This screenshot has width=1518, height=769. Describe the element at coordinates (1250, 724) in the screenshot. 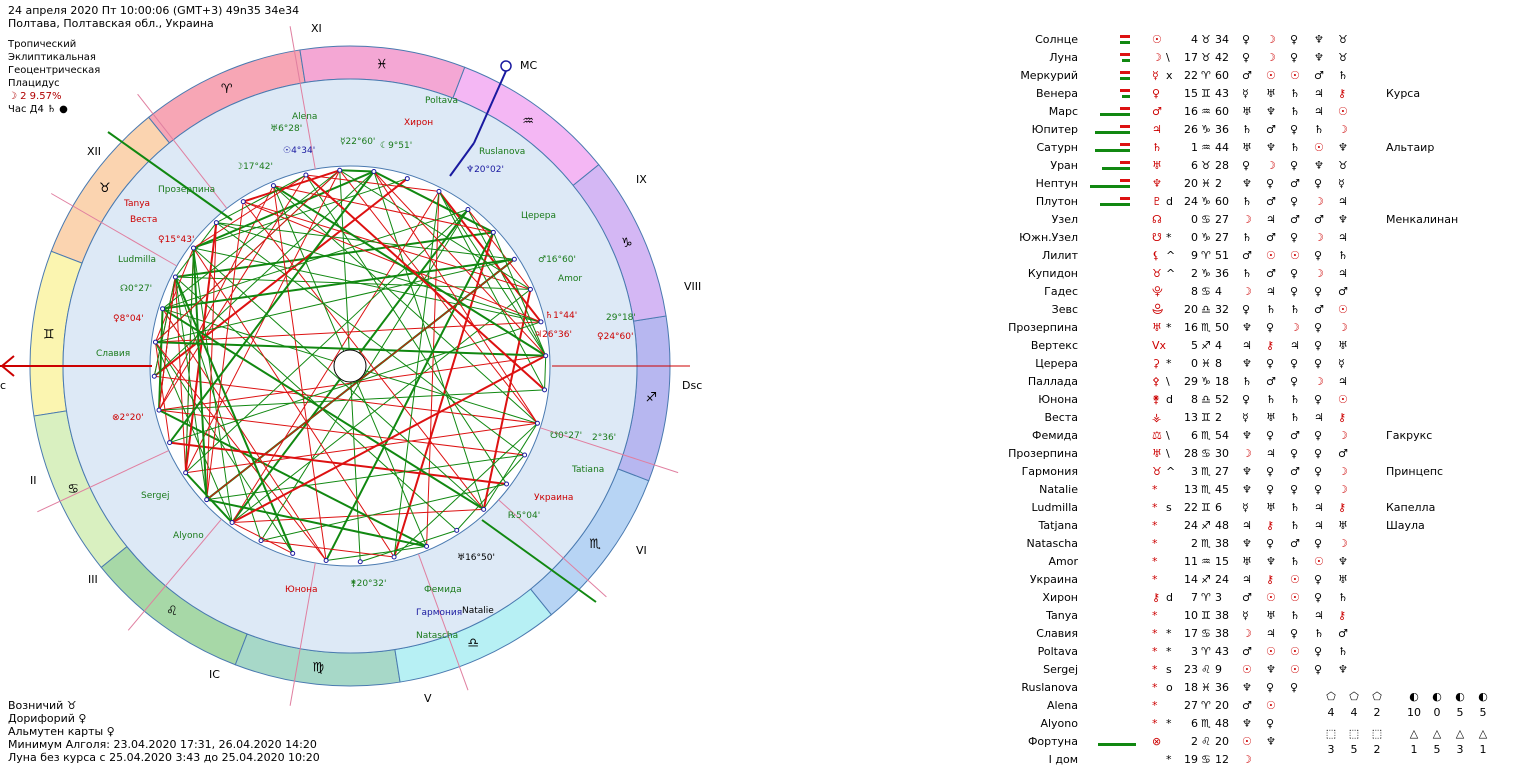

I see `planet-table-row: Alyono * * 6 ♏ 48 ♆ ♀` at that location.